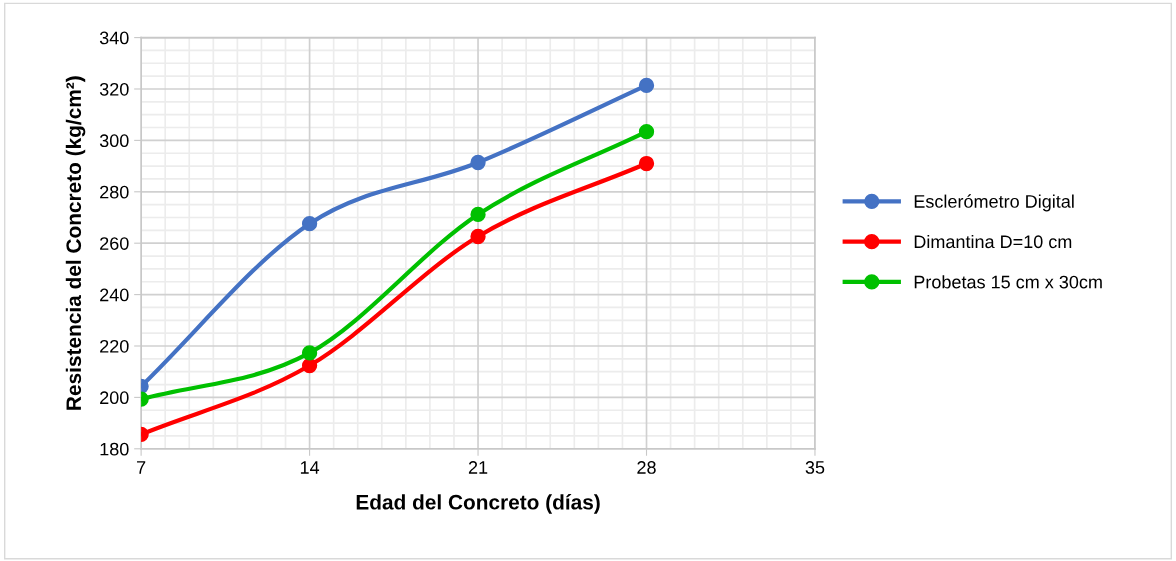 The height and width of the screenshot is (561, 1176). Describe the element at coordinates (1008, 282) in the screenshot. I see `legend-label: Probetas 15 cm x 30cm` at that location.